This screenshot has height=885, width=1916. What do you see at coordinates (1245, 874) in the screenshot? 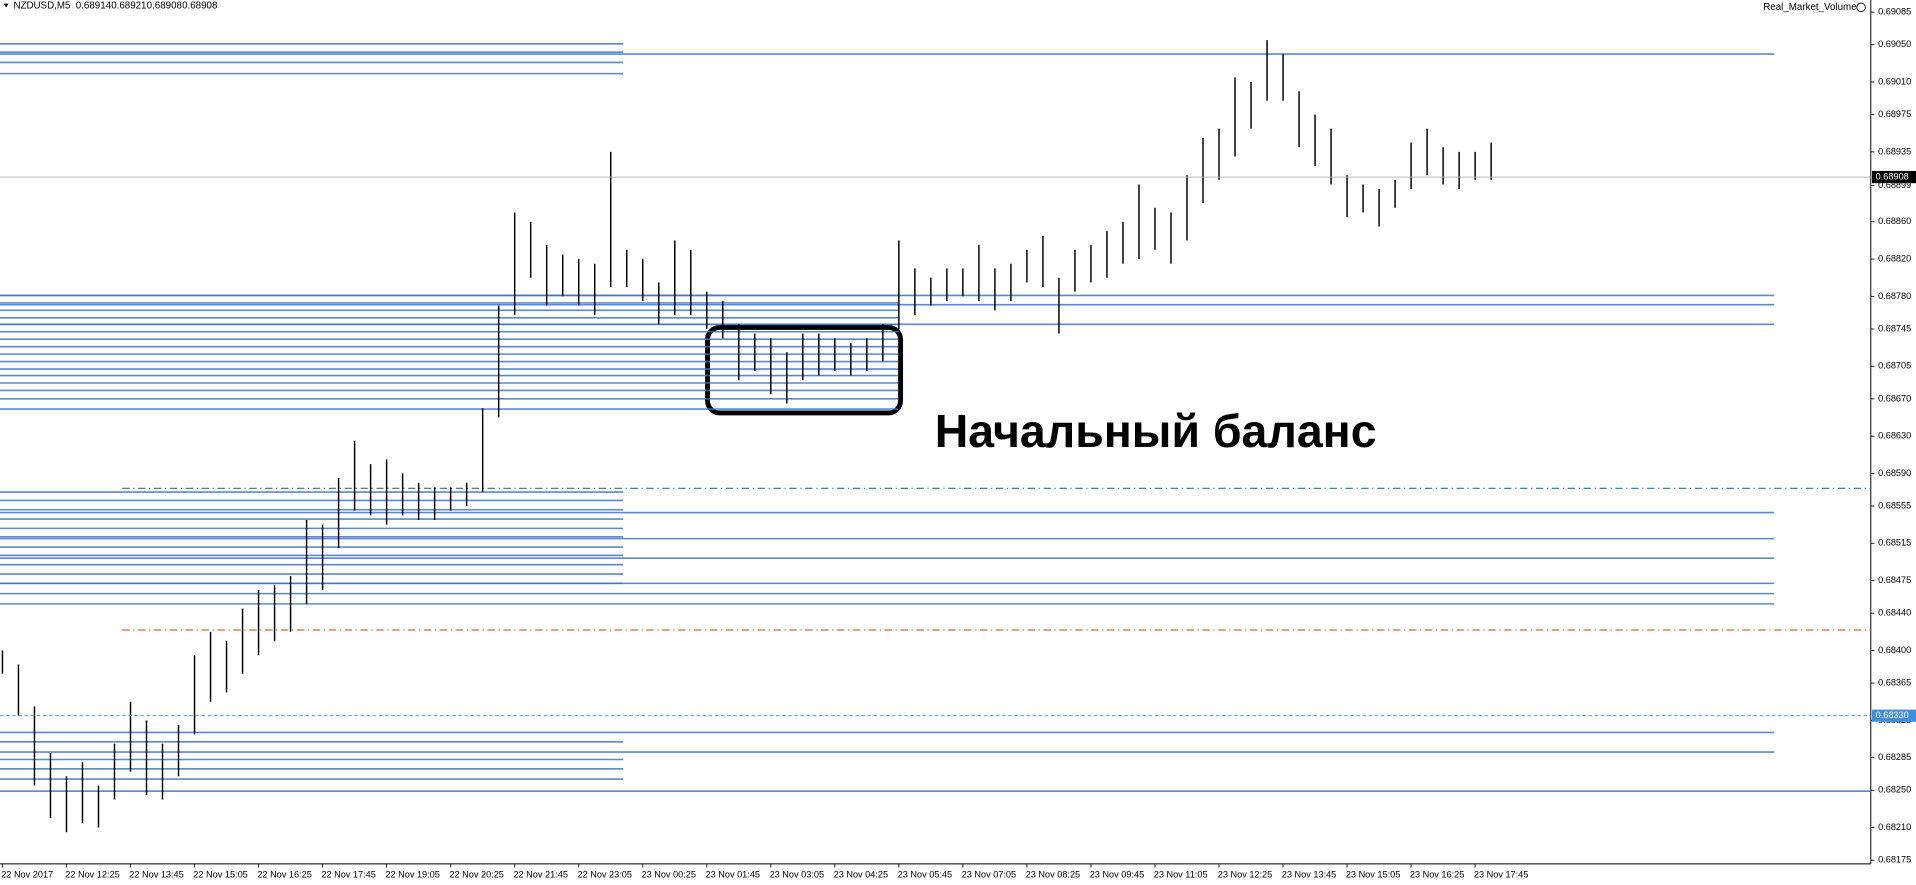
I see `x-tick-label: 23 Nov 12:25` at bounding box center [1245, 874].